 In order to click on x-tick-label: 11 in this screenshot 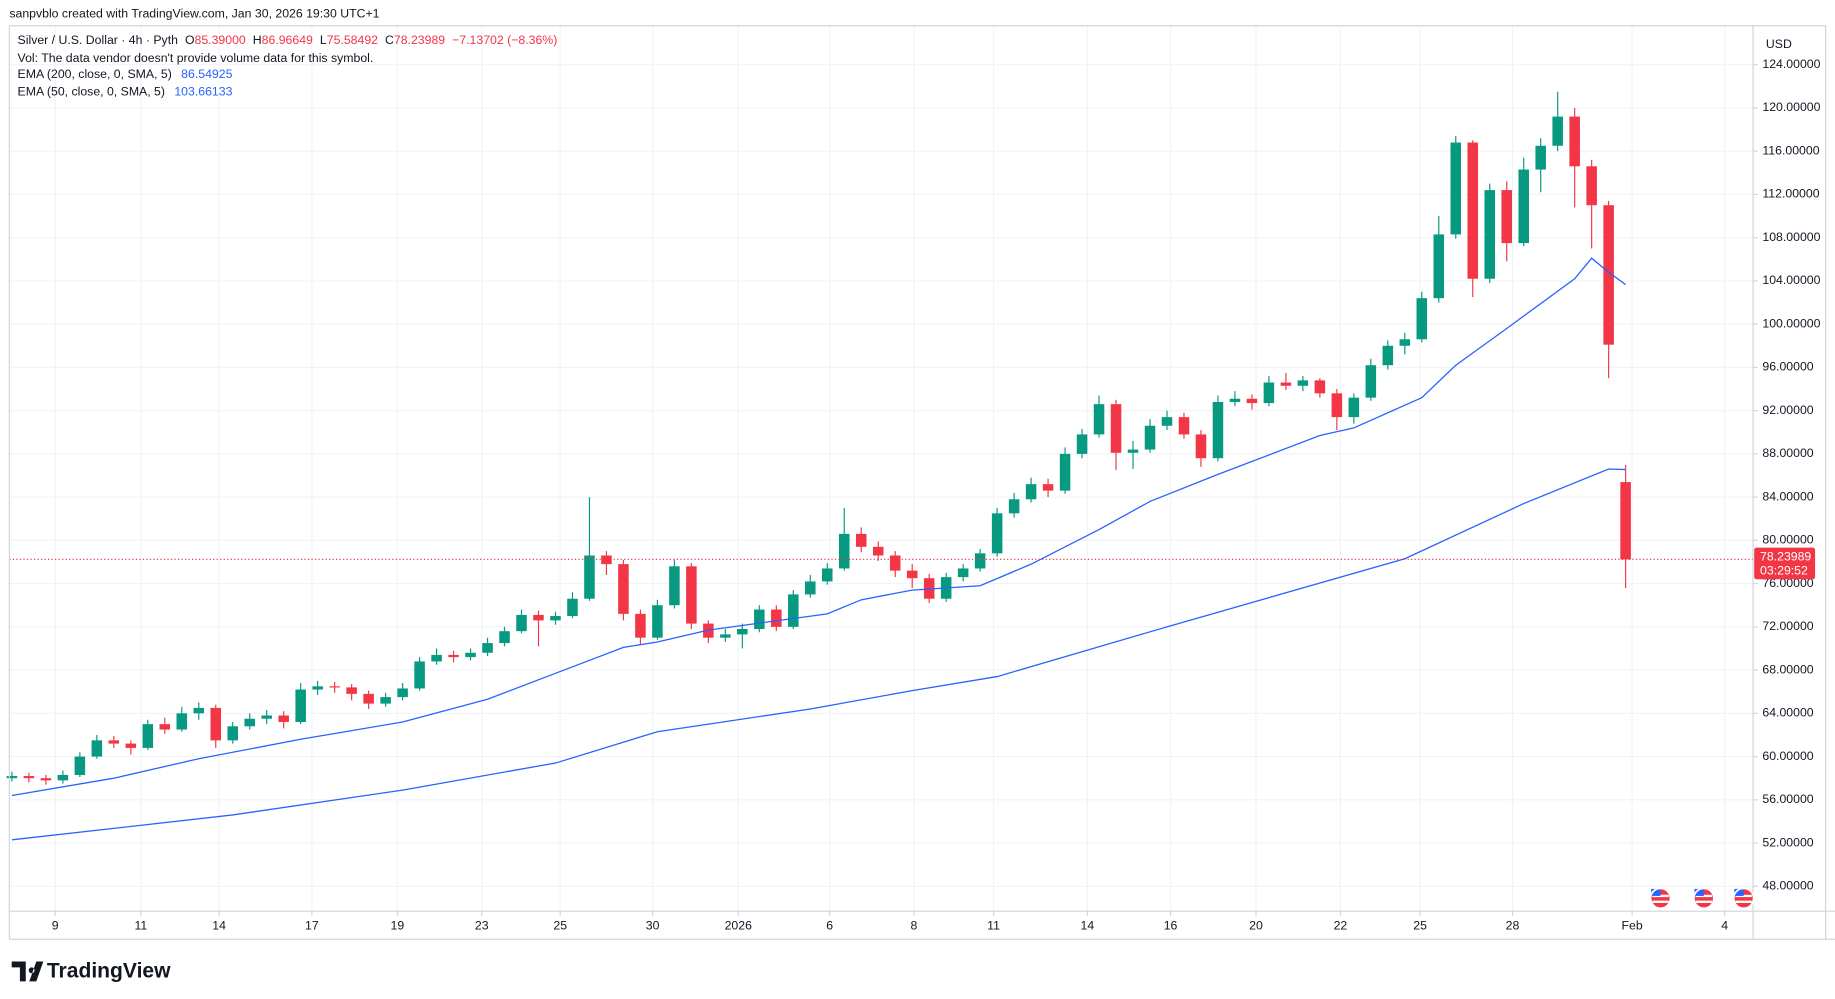, I will do `click(993, 926)`.